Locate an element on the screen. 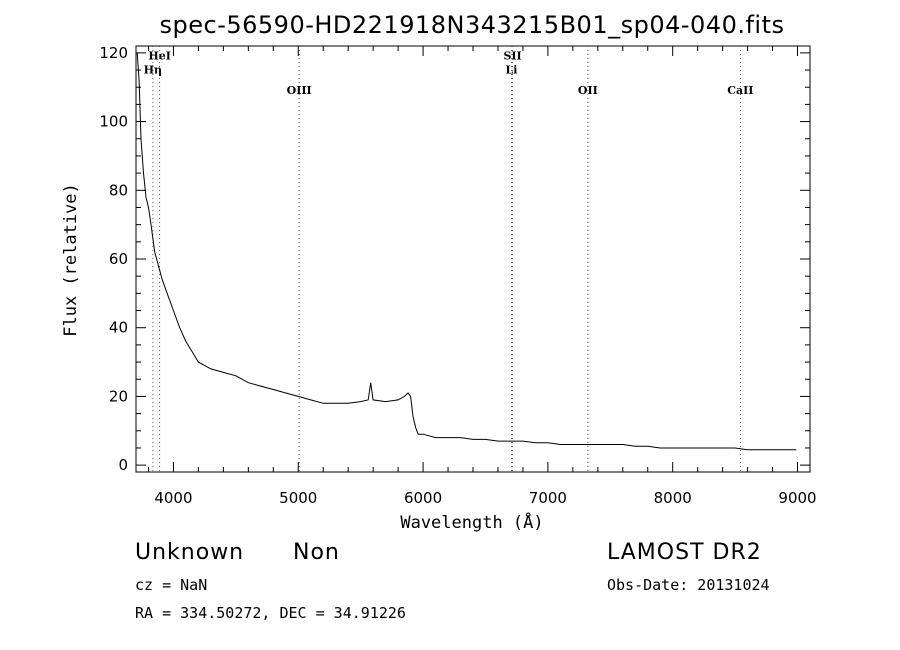  spectral-line-label: OII is located at coordinates (588, 90).